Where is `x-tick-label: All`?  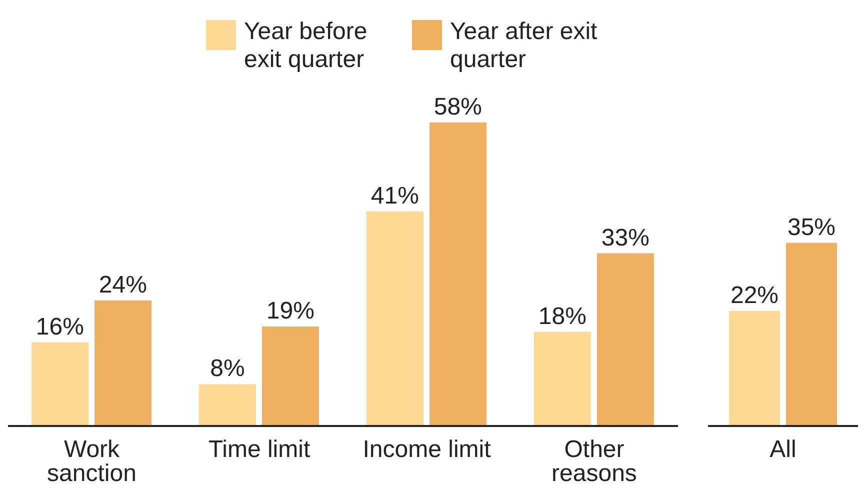
x-tick-label: All is located at coordinates (783, 450).